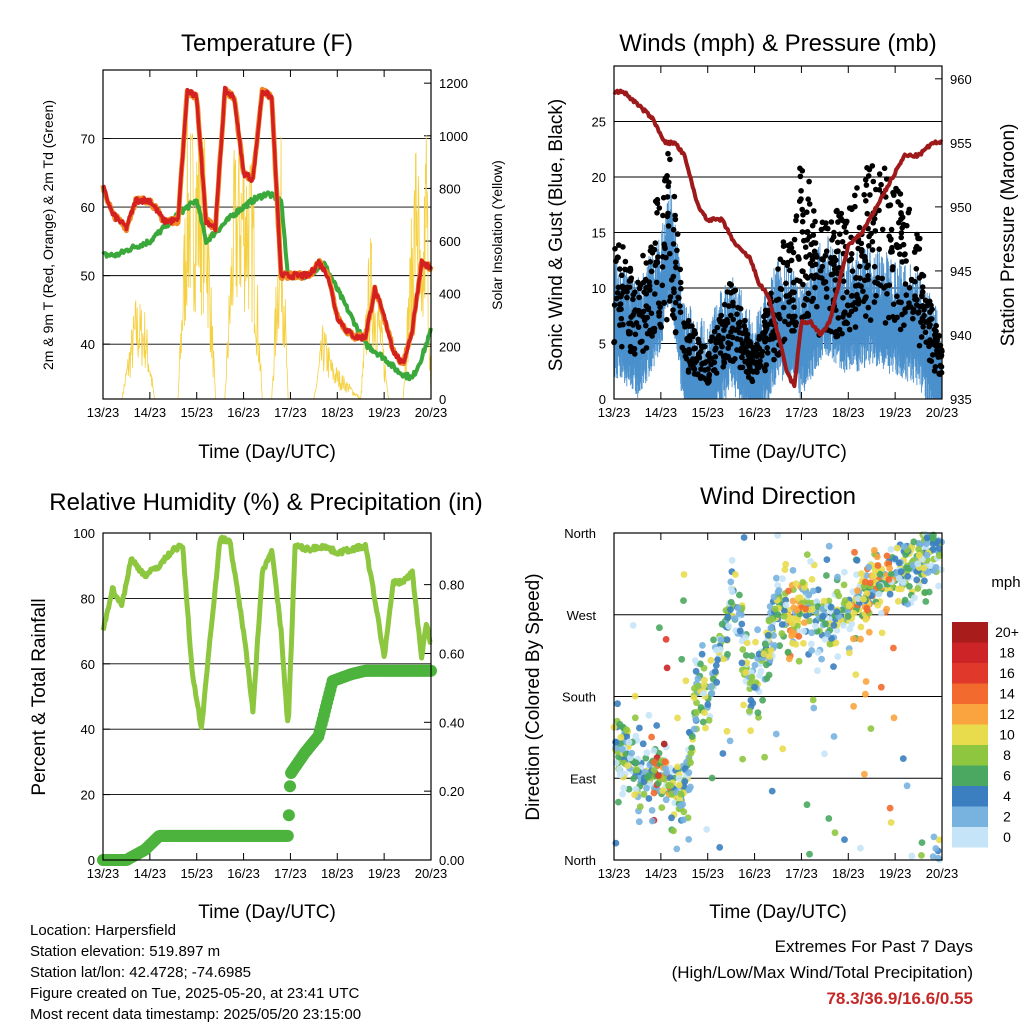 The width and height of the screenshot is (1024, 1025). What do you see at coordinates (614, 412) in the screenshot?
I see `x-tick-label: 13/23` at bounding box center [614, 412].